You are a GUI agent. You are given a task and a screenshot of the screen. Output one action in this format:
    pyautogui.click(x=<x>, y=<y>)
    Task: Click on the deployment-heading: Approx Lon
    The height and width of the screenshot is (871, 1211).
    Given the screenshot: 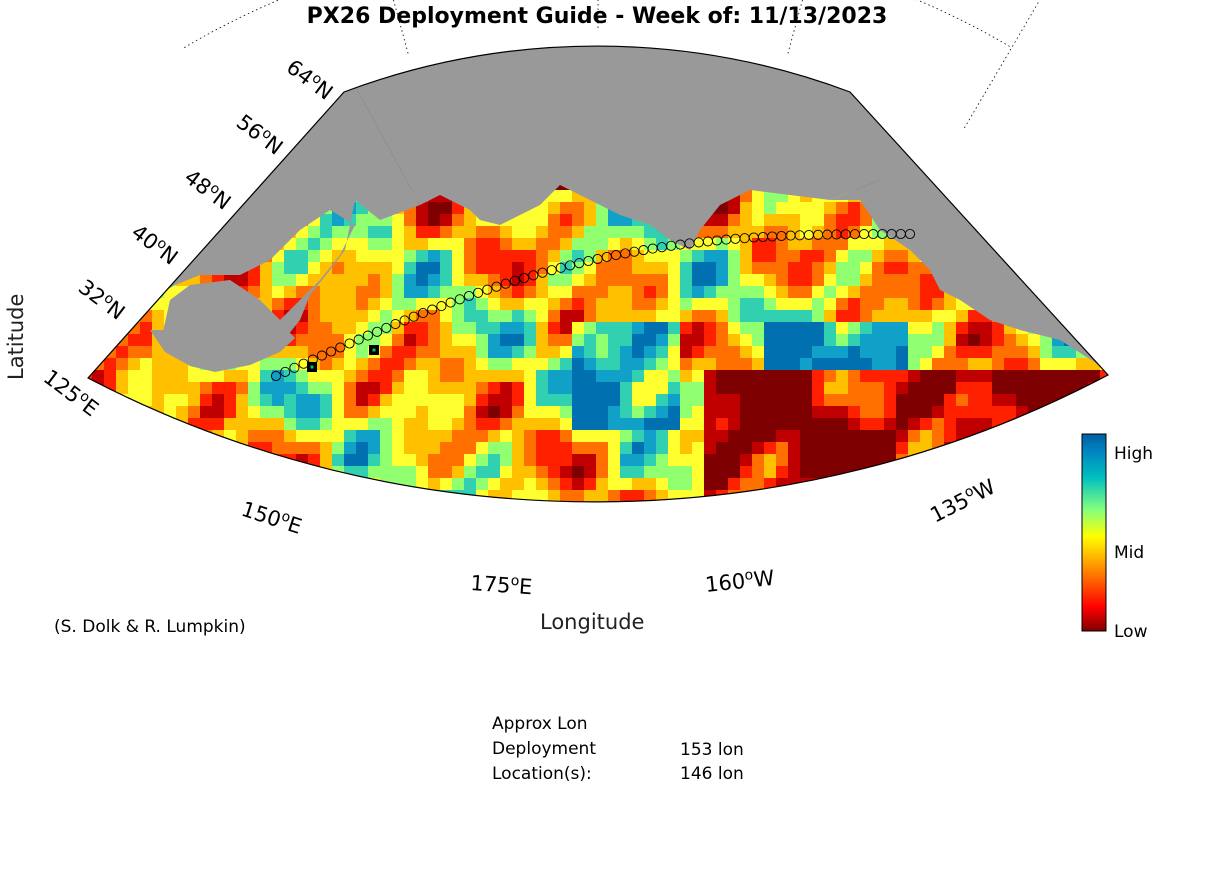 What is the action you would take?
    pyautogui.click(x=540, y=724)
    